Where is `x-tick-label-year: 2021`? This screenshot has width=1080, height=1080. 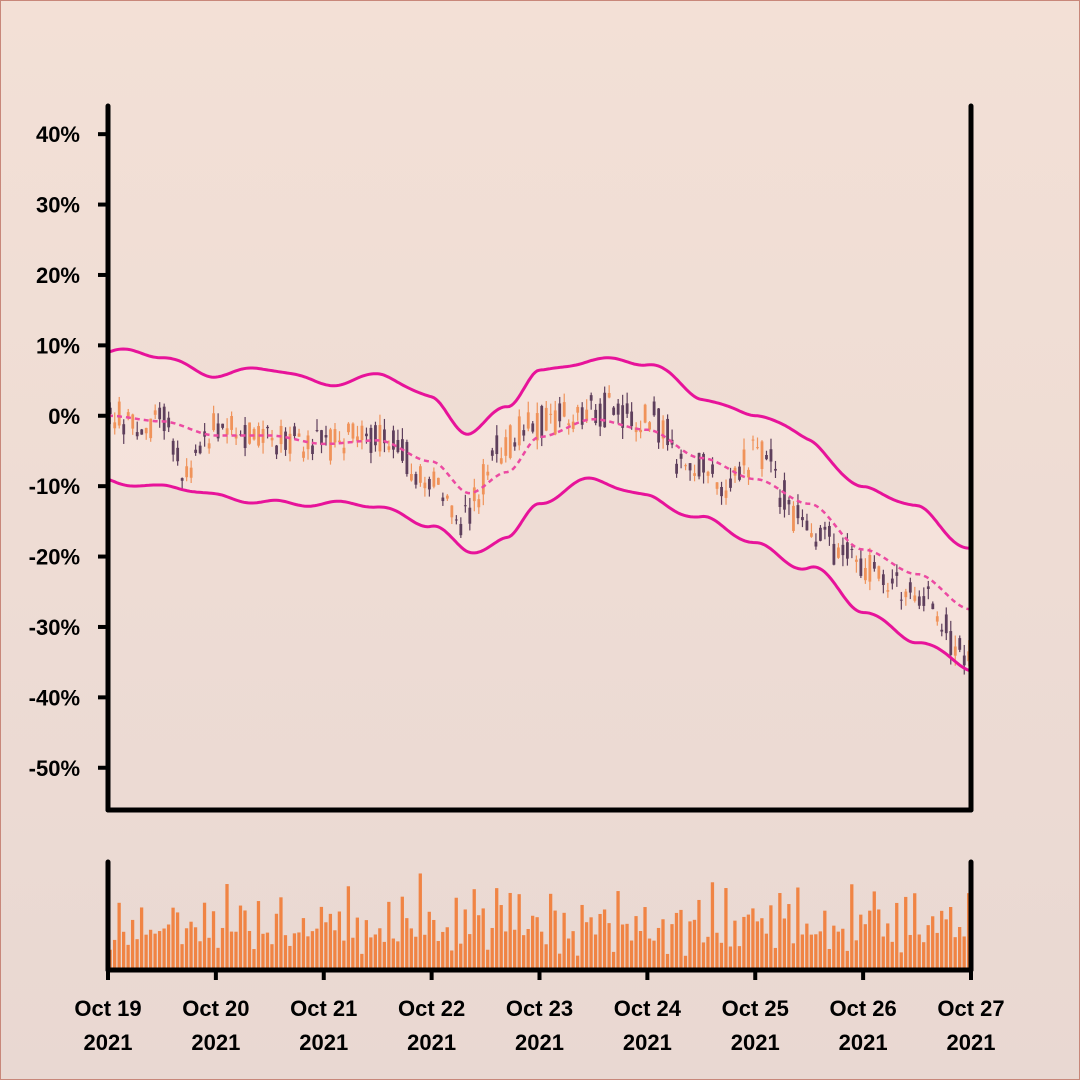 x-tick-label-year: 2021 is located at coordinates (108, 1042).